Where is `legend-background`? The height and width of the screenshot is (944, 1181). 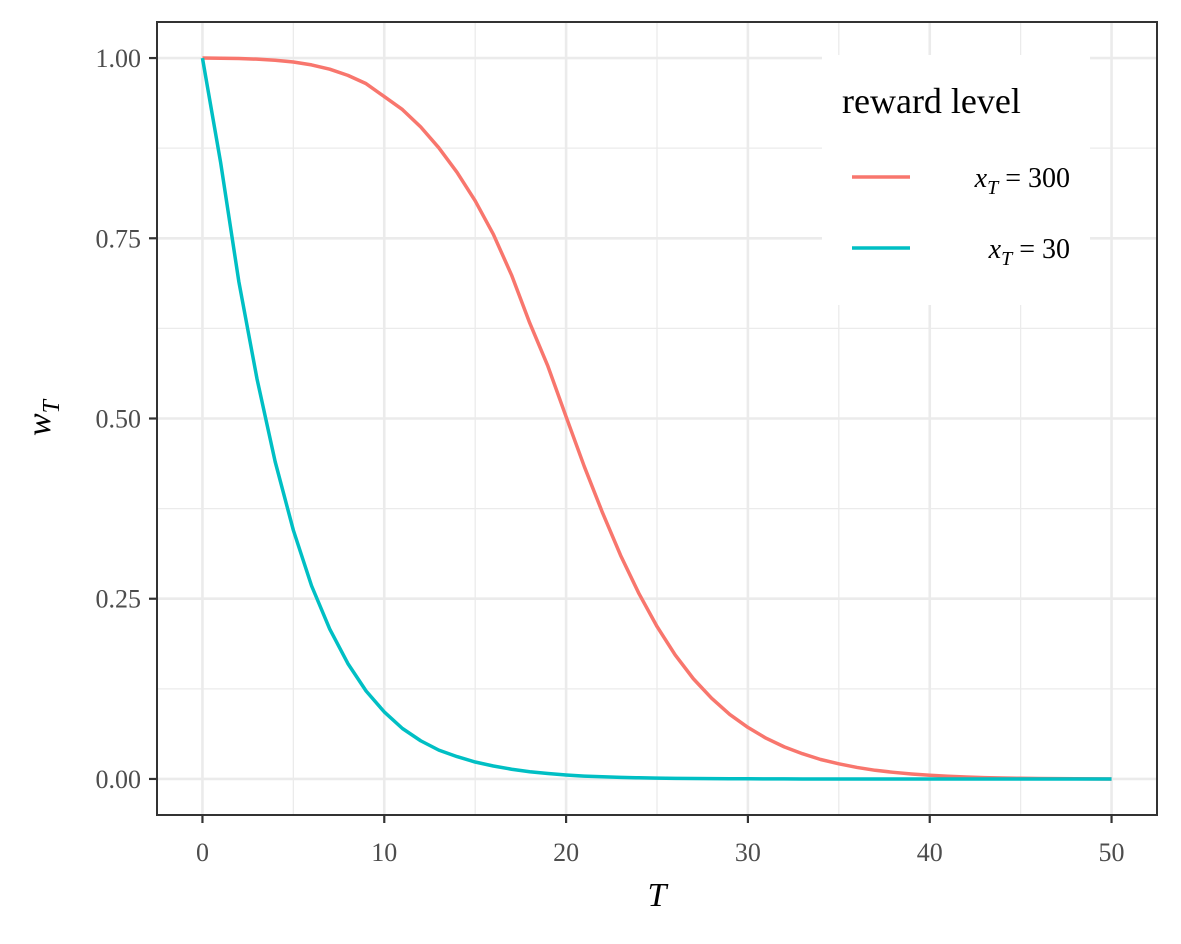 legend-background is located at coordinates (956, 180).